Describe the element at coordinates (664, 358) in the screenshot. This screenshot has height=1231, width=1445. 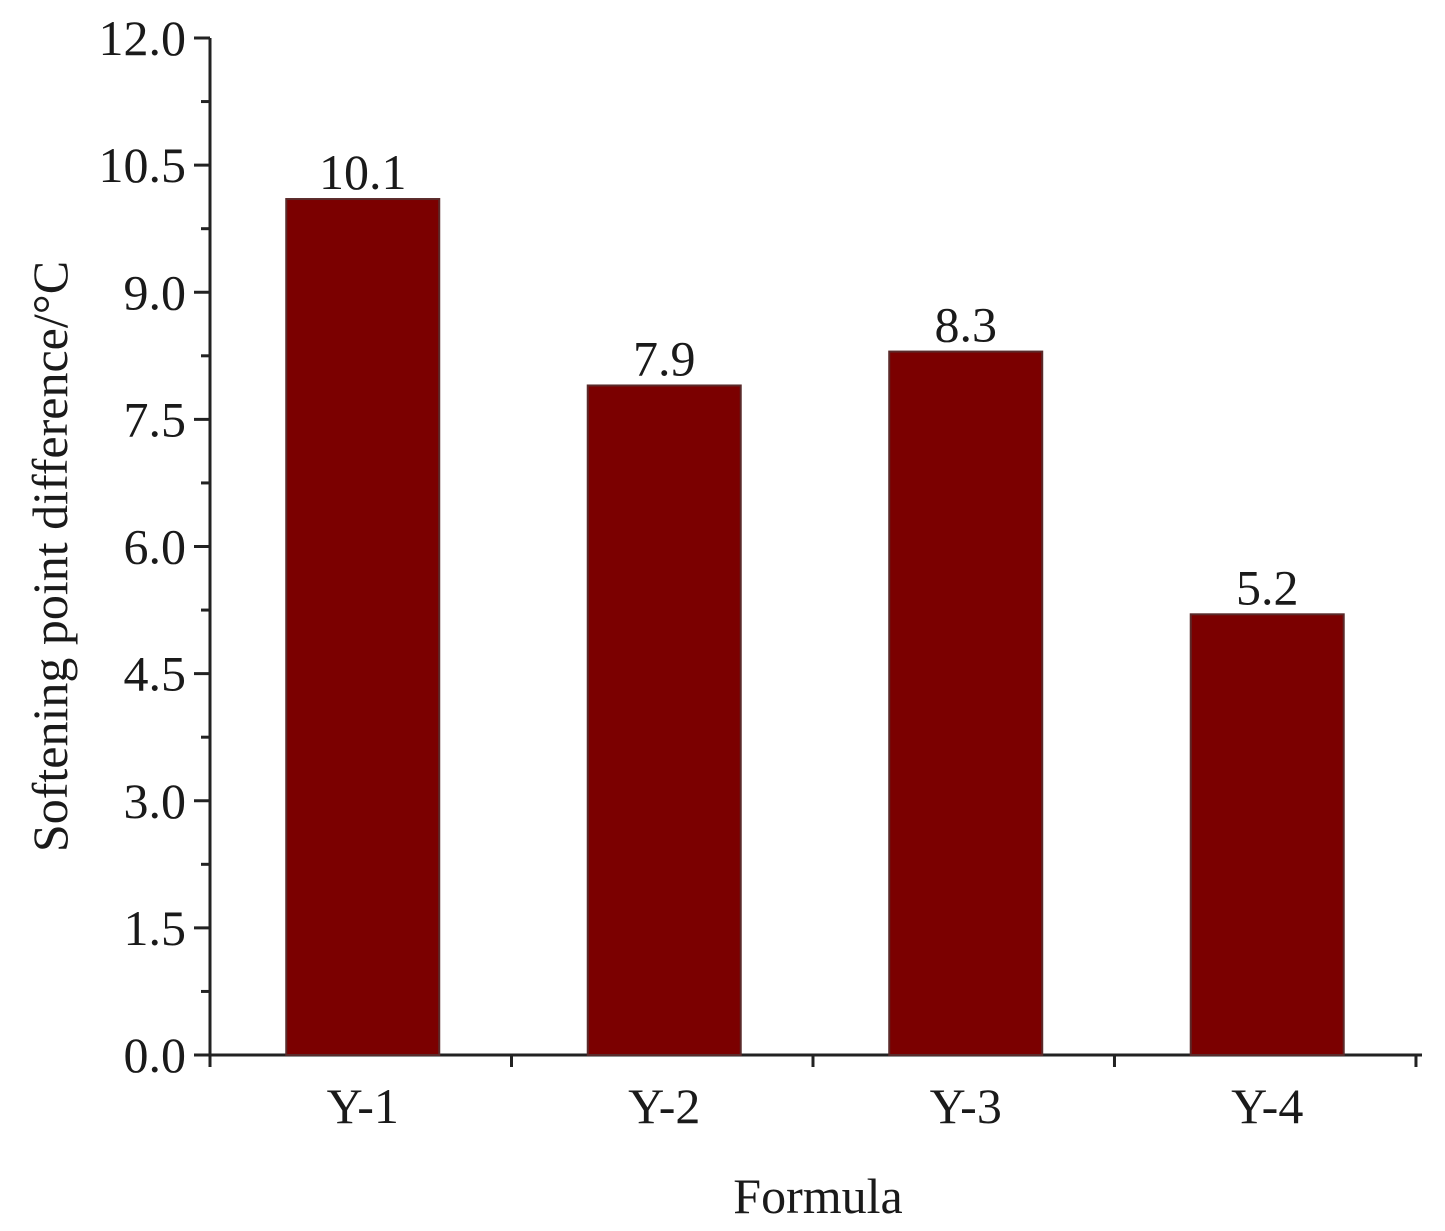
I see `data-label: 7.9` at that location.